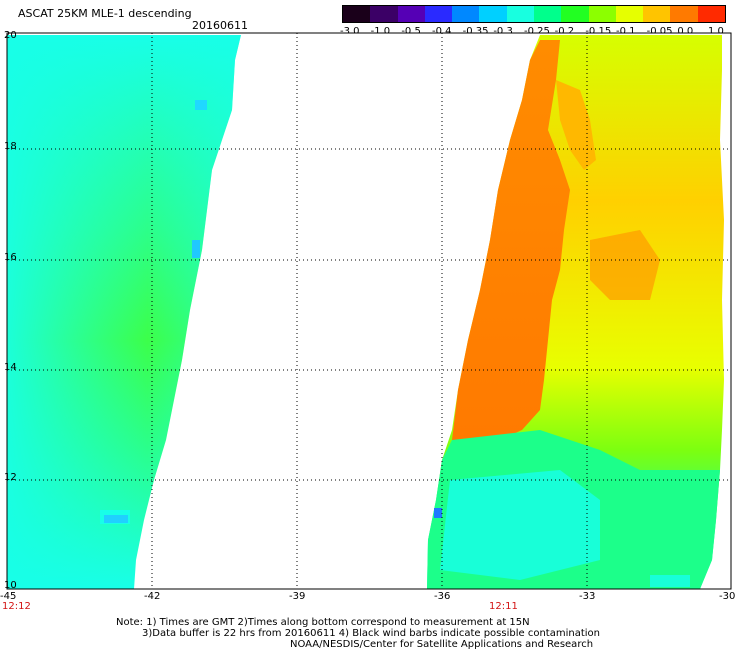  Describe the element at coordinates (685, 31) in the screenshot. I see `colorbar-label: 0.0` at that location.